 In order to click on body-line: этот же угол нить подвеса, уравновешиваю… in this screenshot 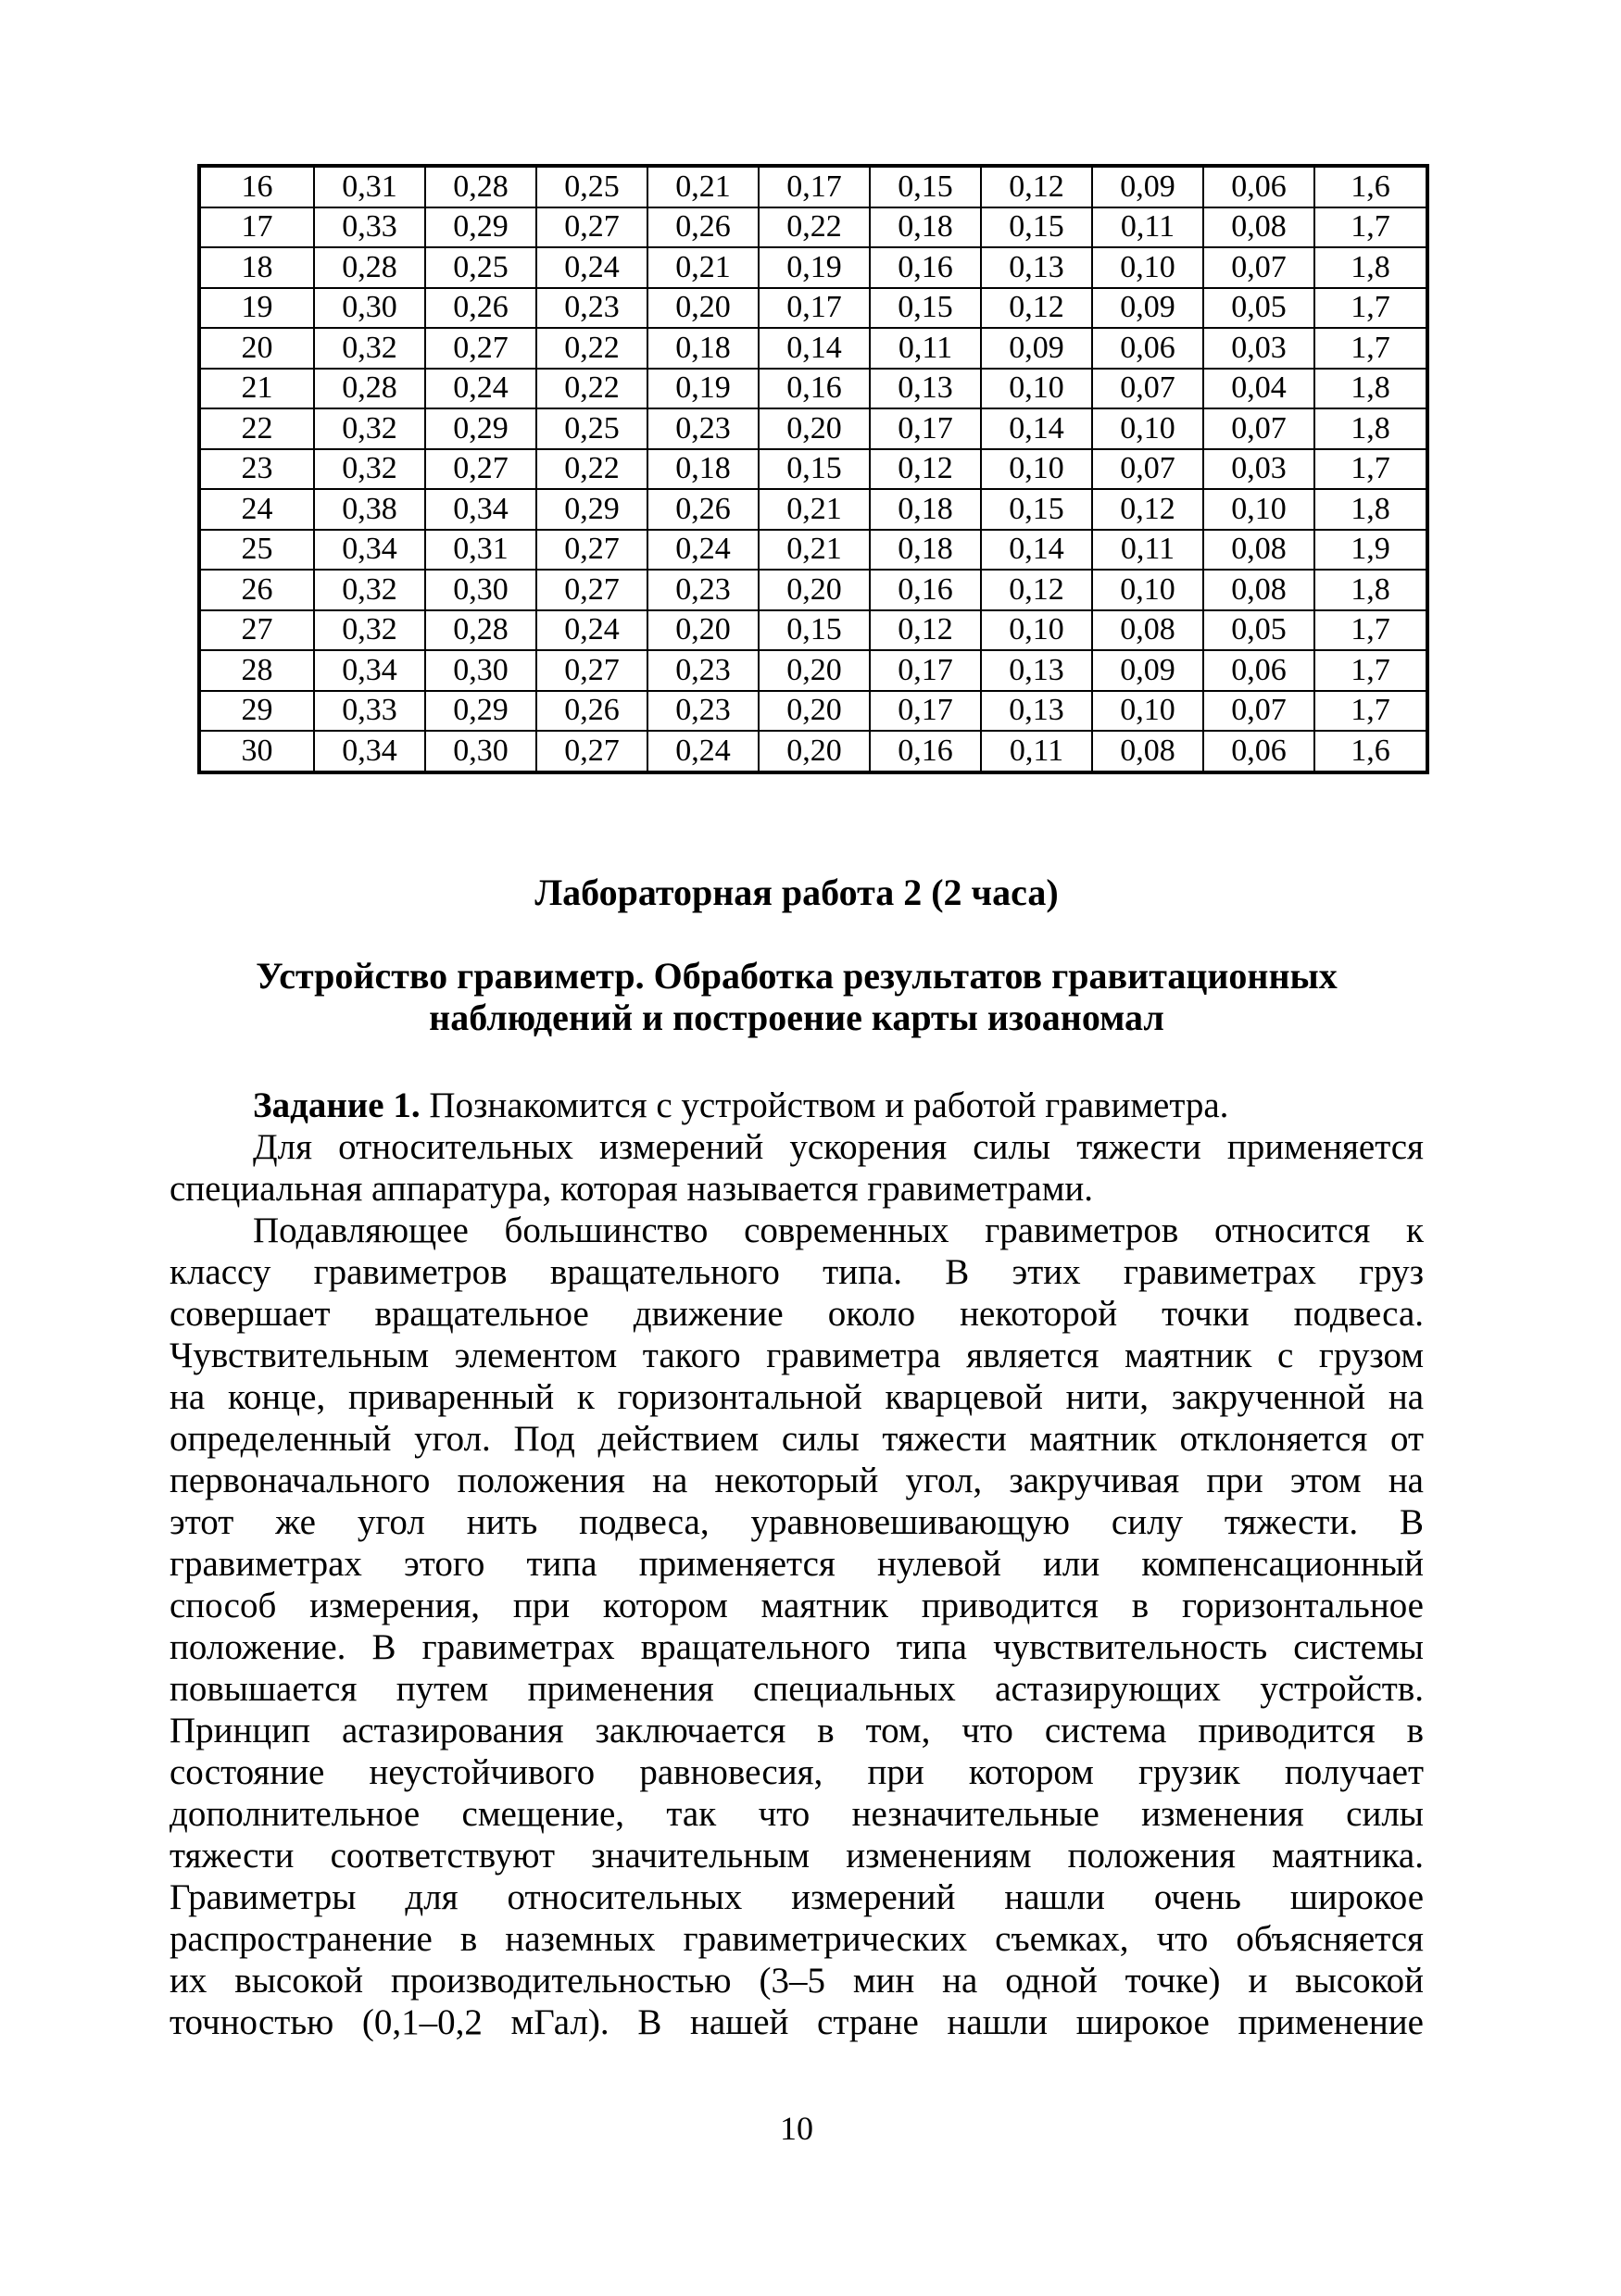, I will do `click(797, 1521)`.